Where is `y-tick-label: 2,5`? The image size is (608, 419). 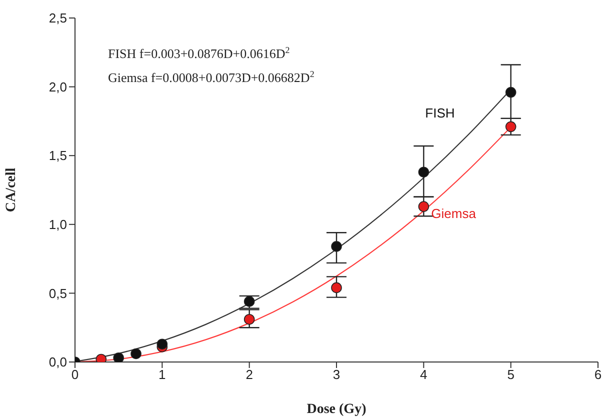
y-tick-label: 2,5 is located at coordinates (57, 18).